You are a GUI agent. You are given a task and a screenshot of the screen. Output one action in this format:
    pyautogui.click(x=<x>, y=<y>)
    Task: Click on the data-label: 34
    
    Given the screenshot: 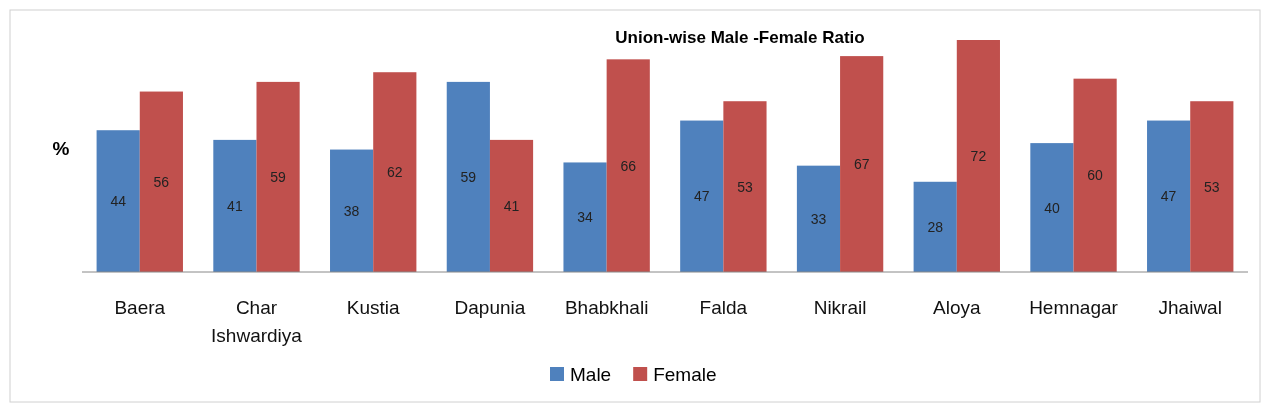 What is the action you would take?
    pyautogui.click(x=585, y=217)
    